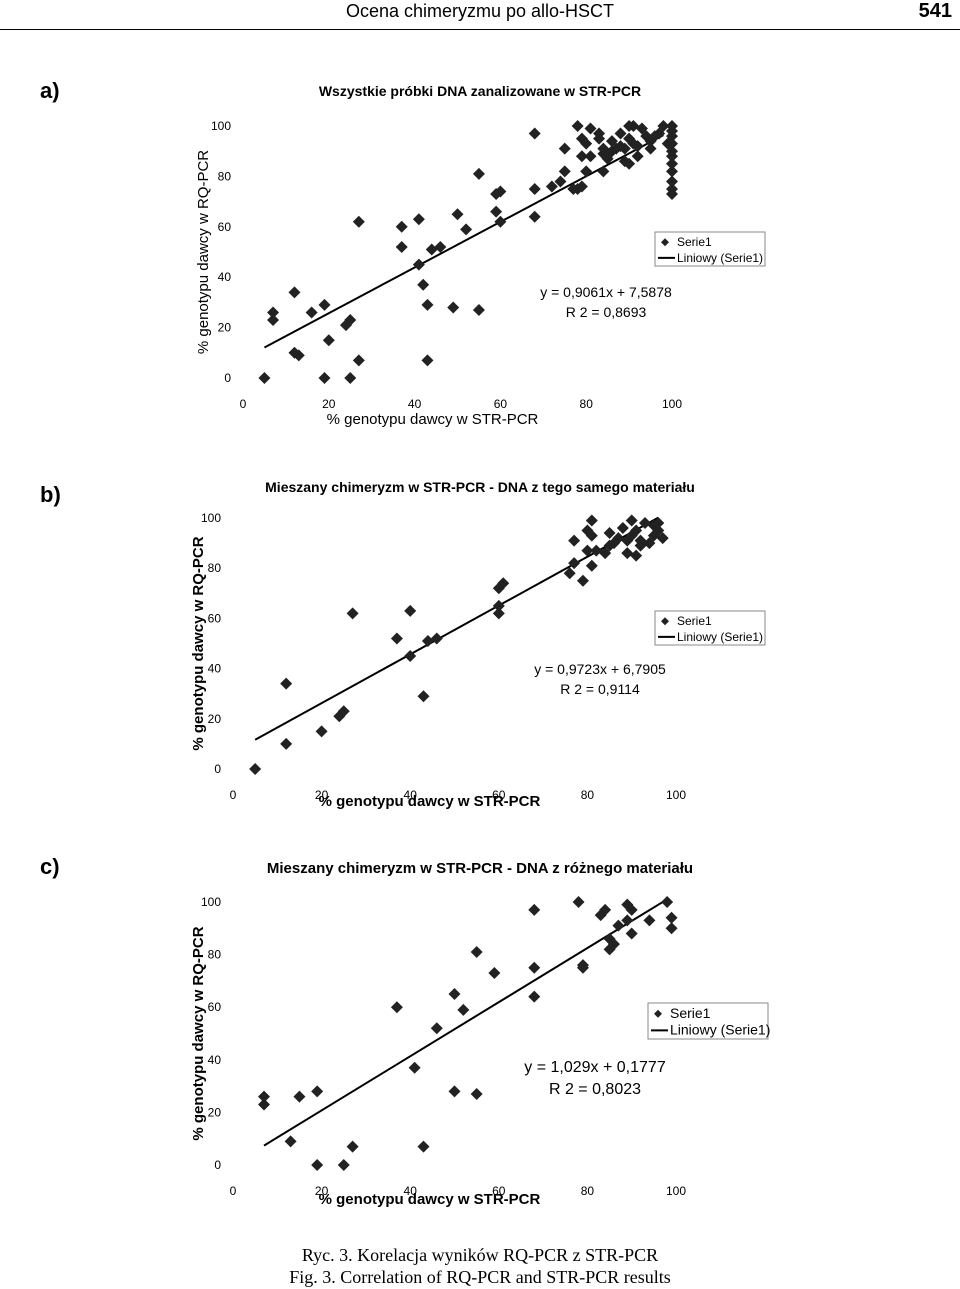 The image size is (960, 1289). I want to click on panel-label: a), so click(50, 90).